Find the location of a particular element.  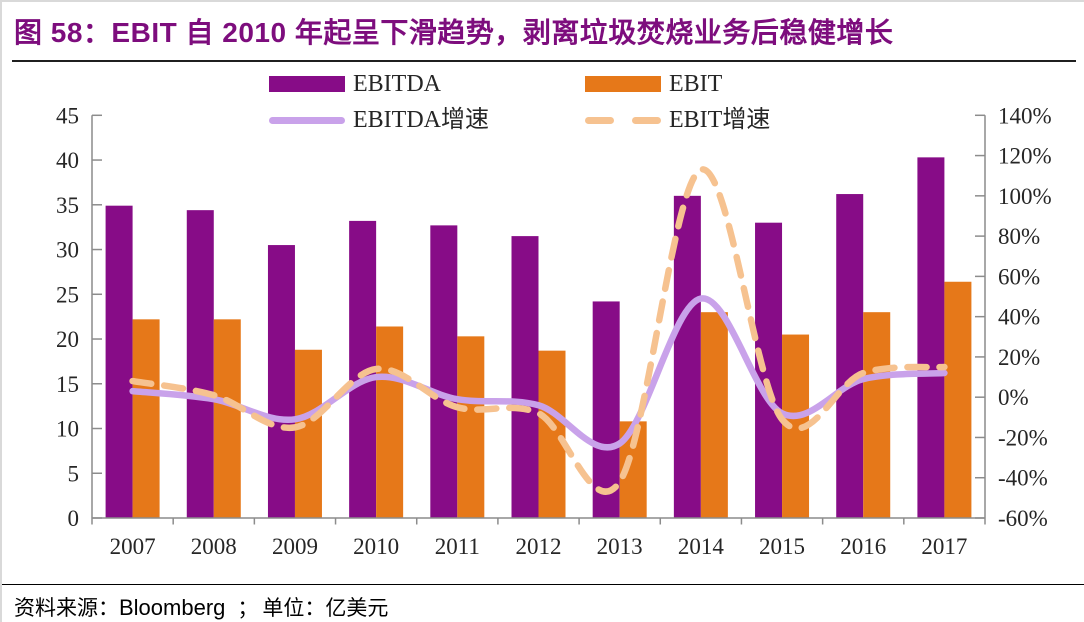

legend-label-ebitda: EBITDA is located at coordinates (397, 84).